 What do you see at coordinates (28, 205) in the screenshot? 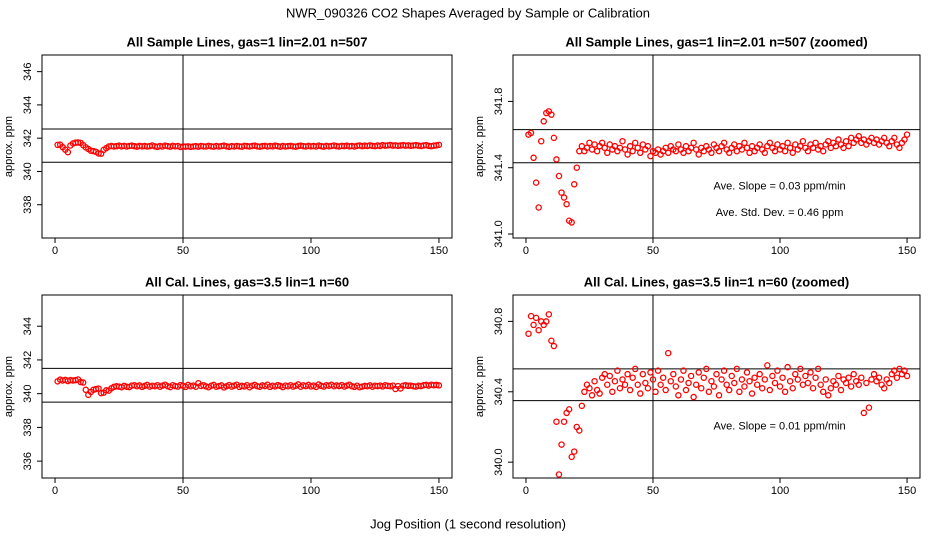
I see `y-tick-label: 338` at bounding box center [28, 205].